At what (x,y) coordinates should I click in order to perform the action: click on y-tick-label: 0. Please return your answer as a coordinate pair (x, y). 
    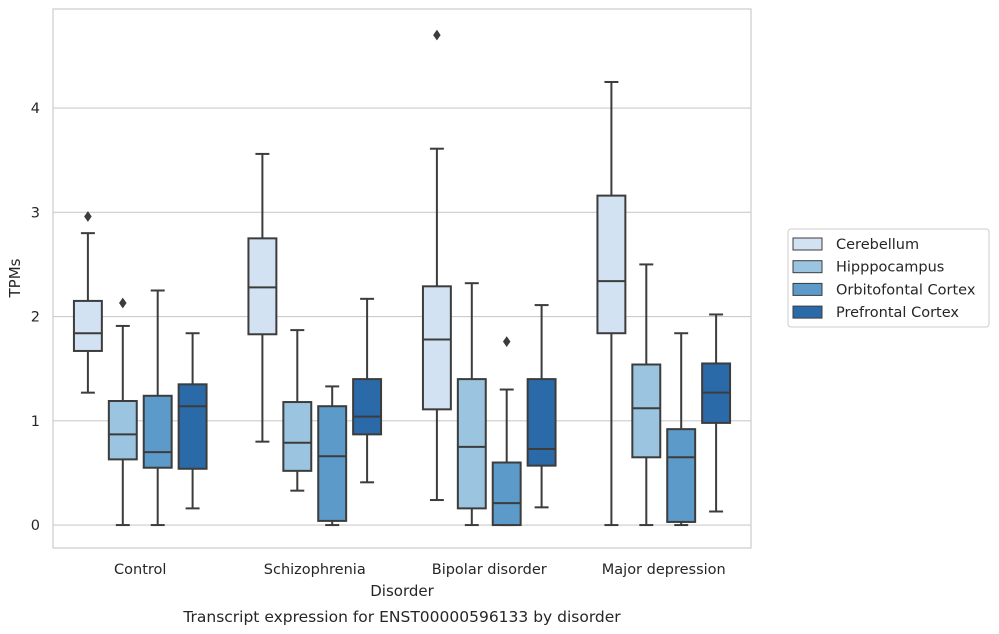
    Looking at the image, I should click on (35, 526).